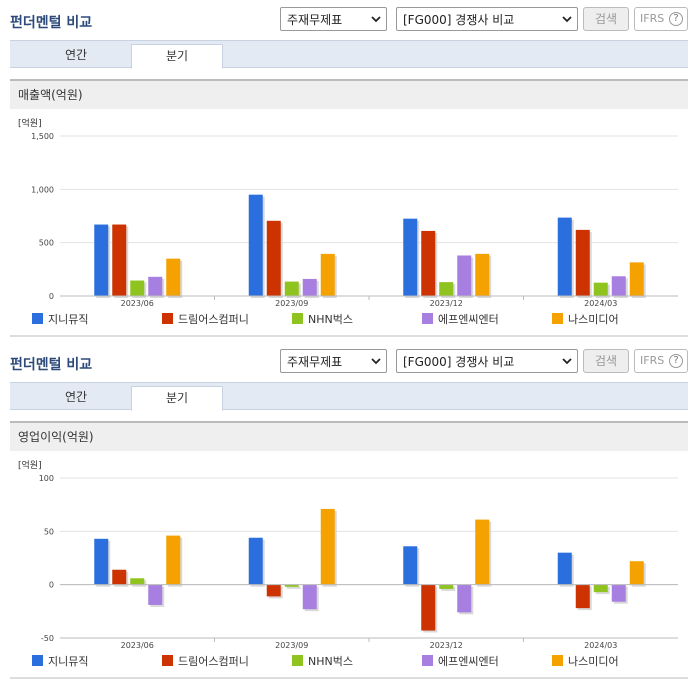  What do you see at coordinates (46, 243) in the screenshot?
I see `y-tick-label: 500` at bounding box center [46, 243].